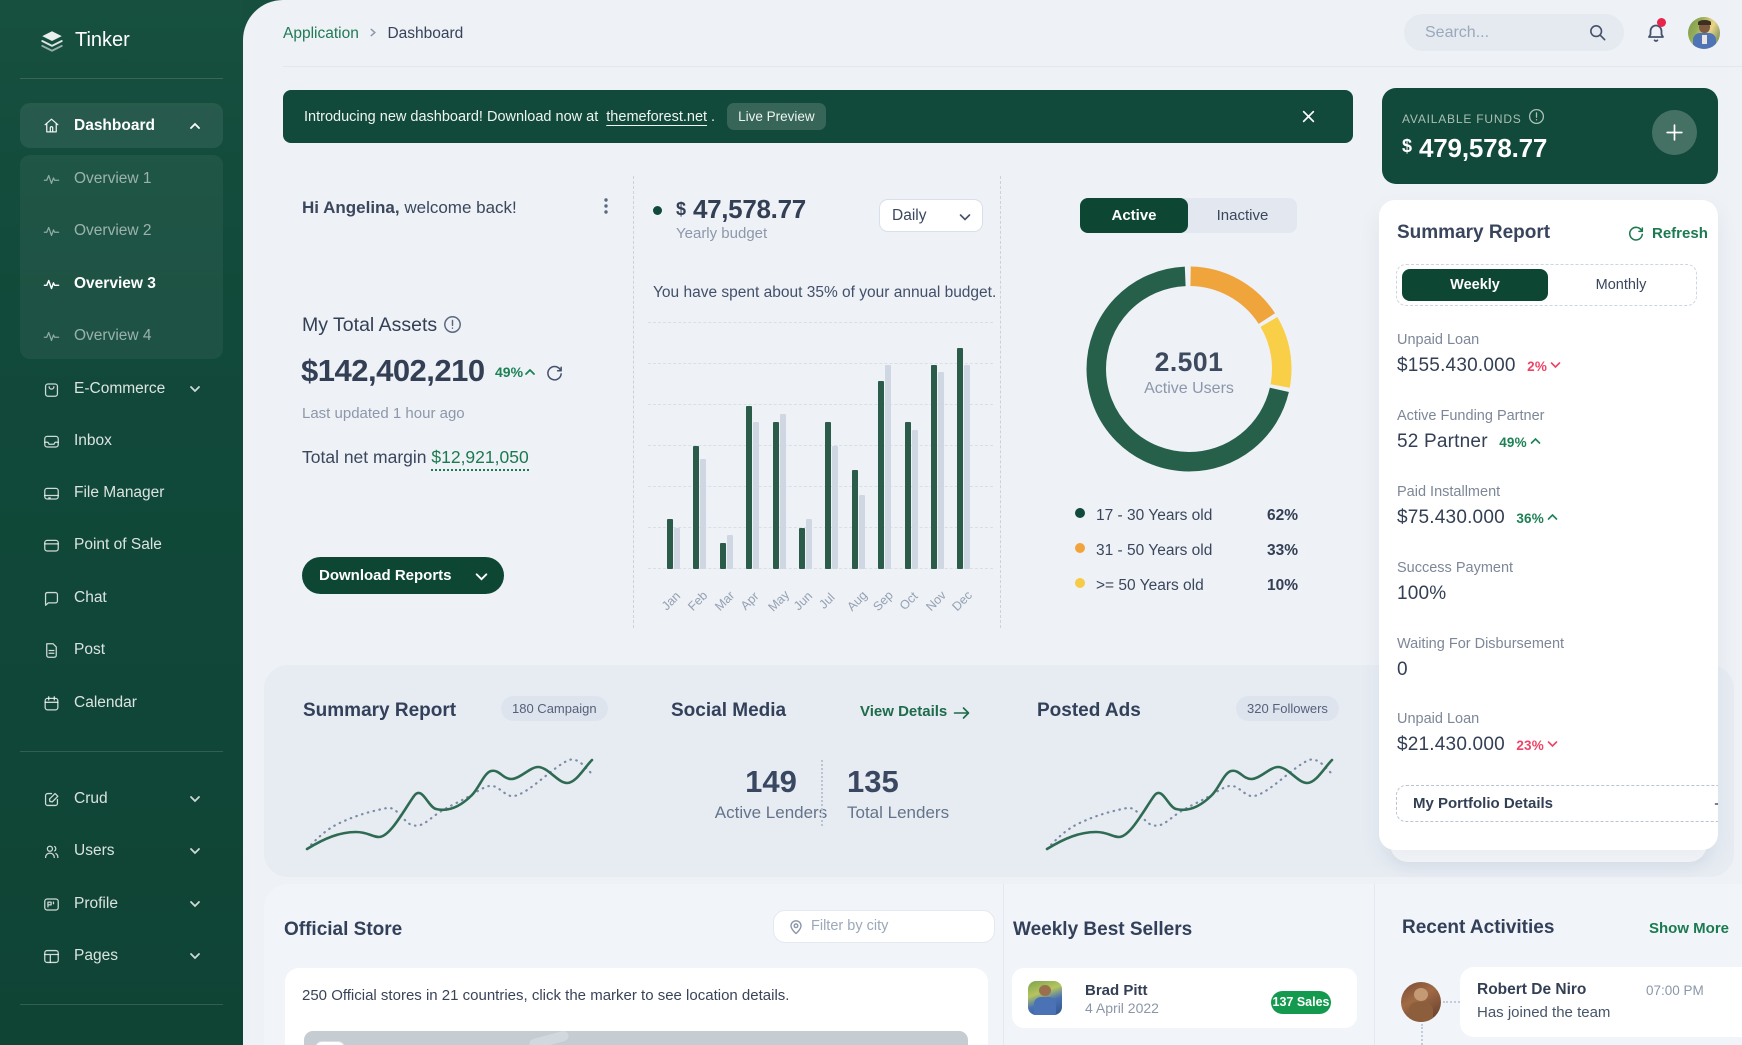 This screenshot has height=1045, width=1742. I want to click on svg-text: 2.501, so click(1189, 362).